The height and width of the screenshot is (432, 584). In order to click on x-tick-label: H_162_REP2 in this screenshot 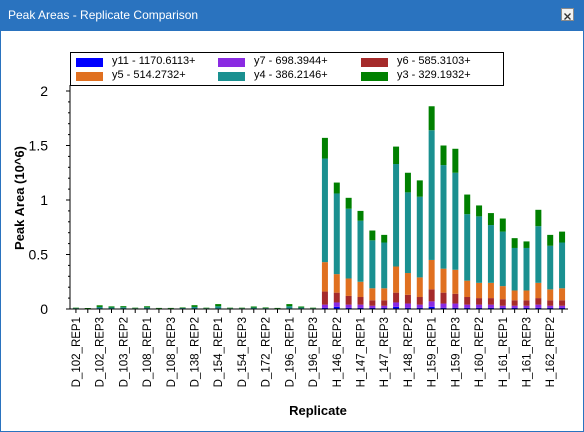, I will do `click(551, 352)`.